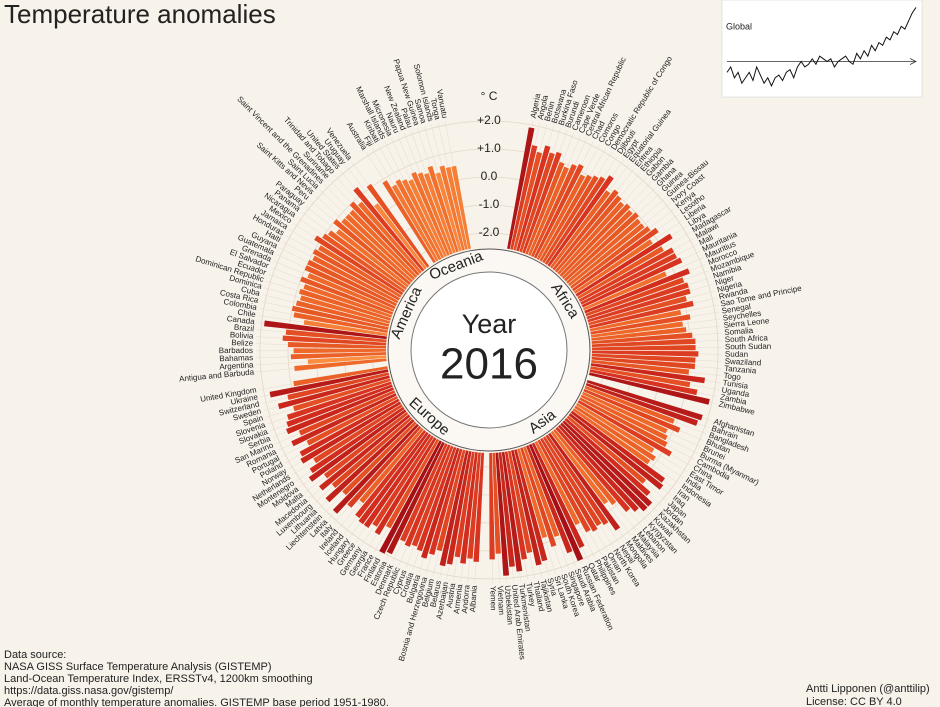 The height and width of the screenshot is (707, 940). What do you see at coordinates (740, 370) in the screenshot?
I see `country-label: Tanzania` at bounding box center [740, 370].